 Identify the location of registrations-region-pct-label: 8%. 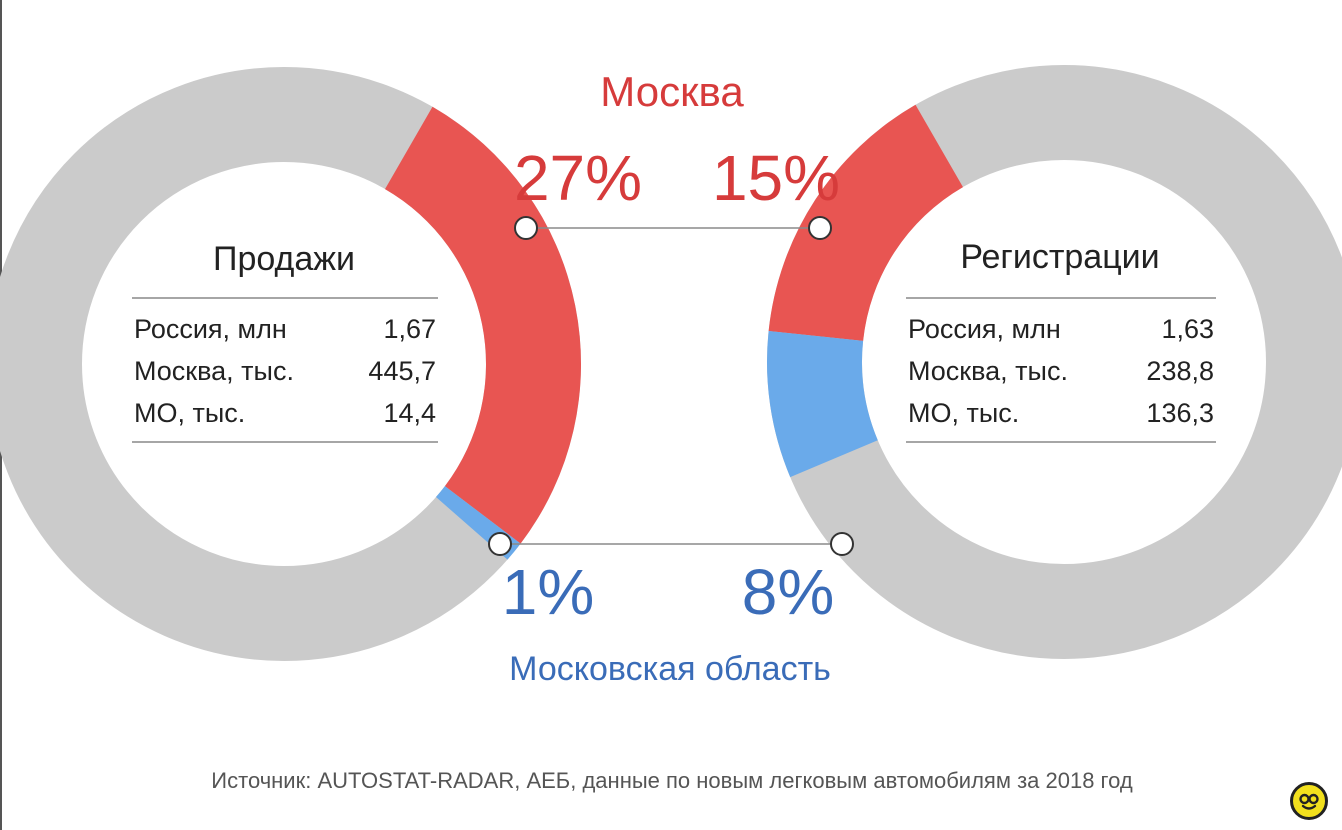
(788, 592).